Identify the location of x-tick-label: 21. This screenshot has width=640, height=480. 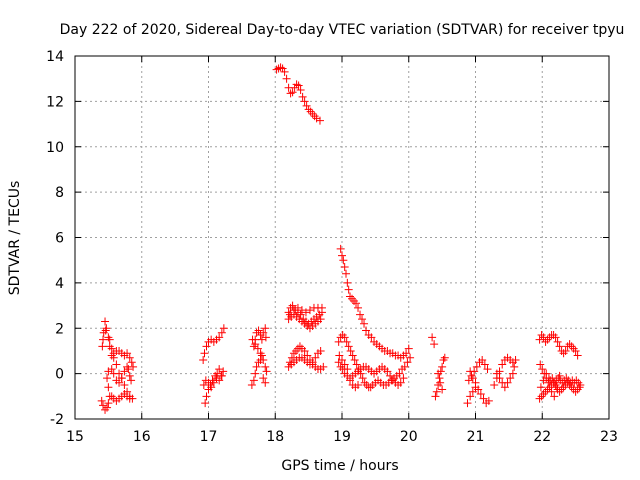
(476, 437).